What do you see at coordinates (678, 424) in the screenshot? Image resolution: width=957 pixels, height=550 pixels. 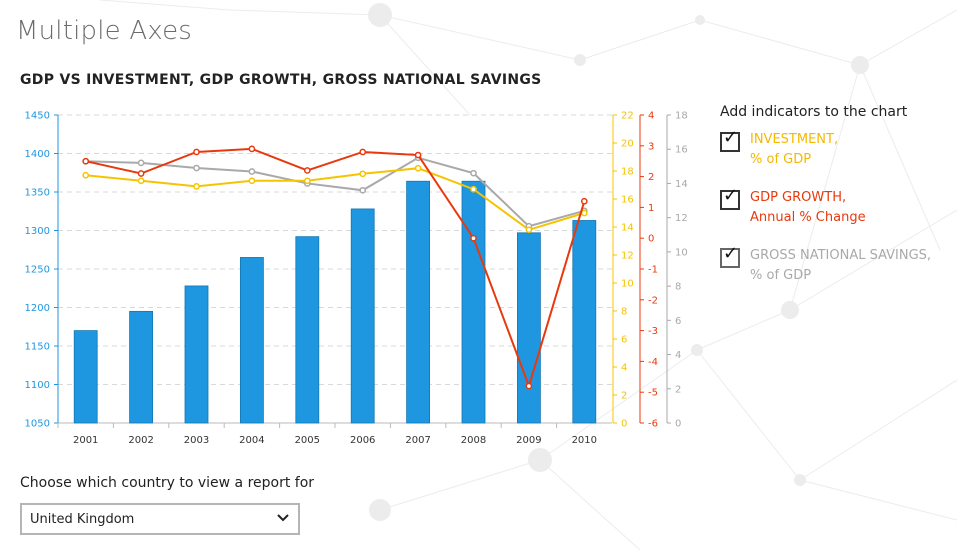 I see `savings-tick-label: 0` at bounding box center [678, 424].